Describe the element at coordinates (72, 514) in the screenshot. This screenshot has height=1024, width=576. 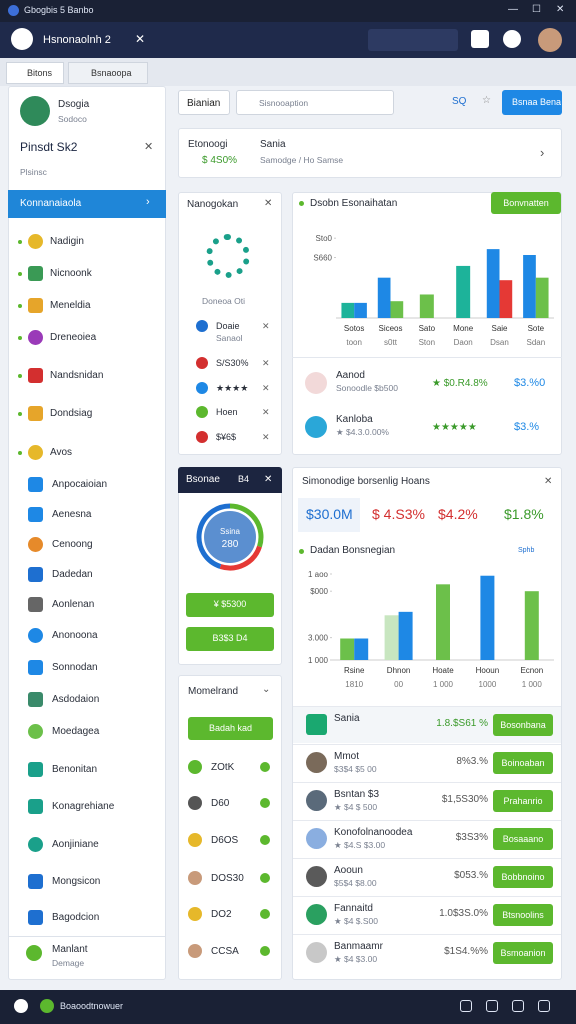
I see `nav-label: Aenesna` at that location.